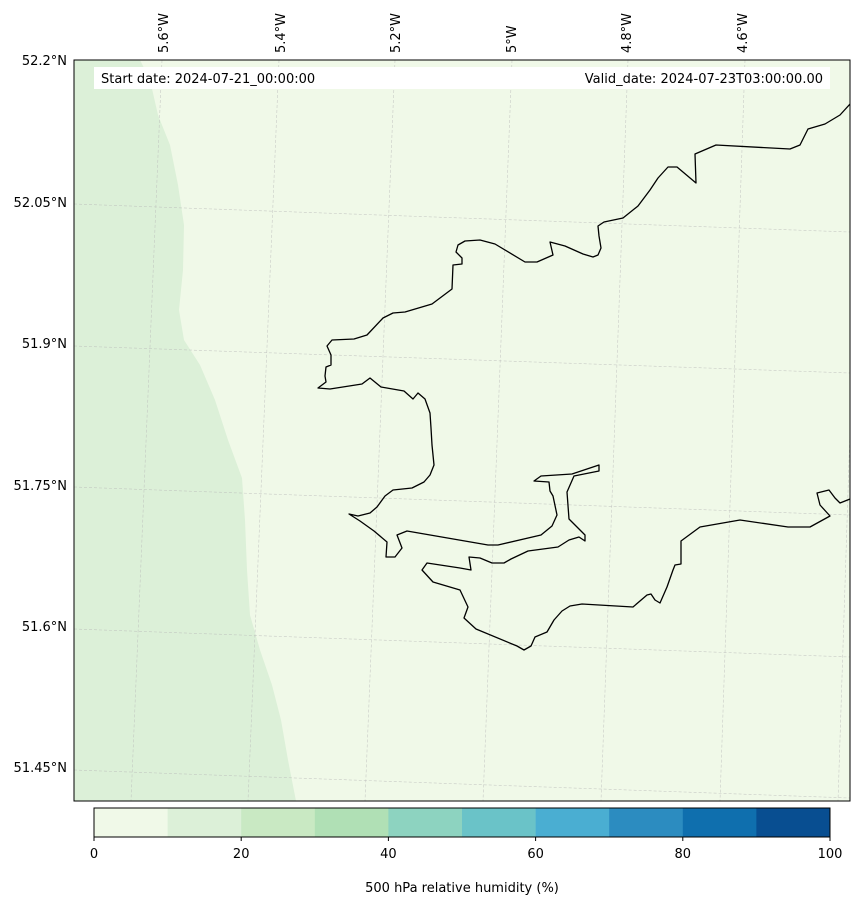  I want to click on lat-label: 52.2°N, so click(44, 61).